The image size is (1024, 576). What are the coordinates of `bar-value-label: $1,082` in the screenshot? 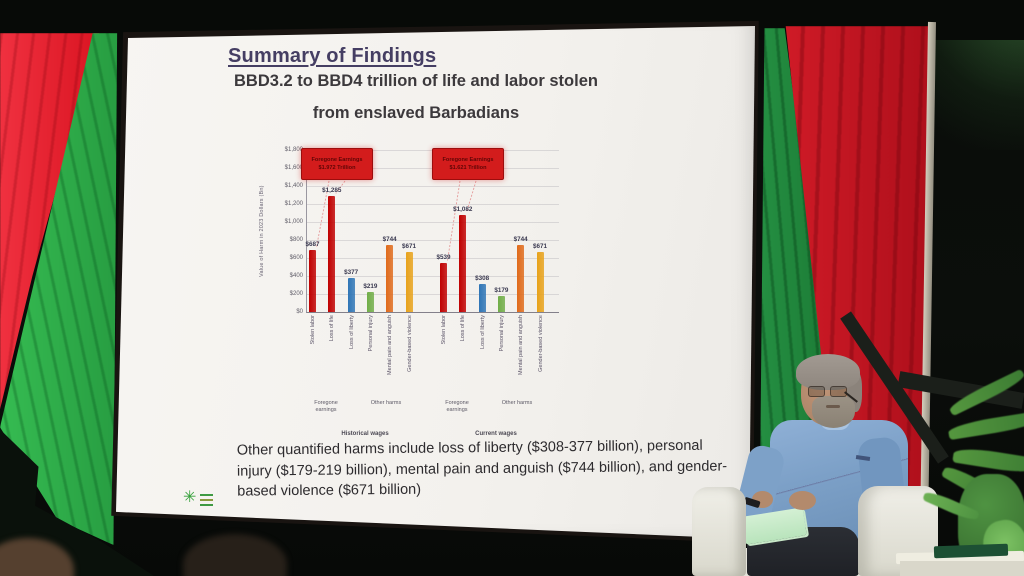 It's located at (463, 209).